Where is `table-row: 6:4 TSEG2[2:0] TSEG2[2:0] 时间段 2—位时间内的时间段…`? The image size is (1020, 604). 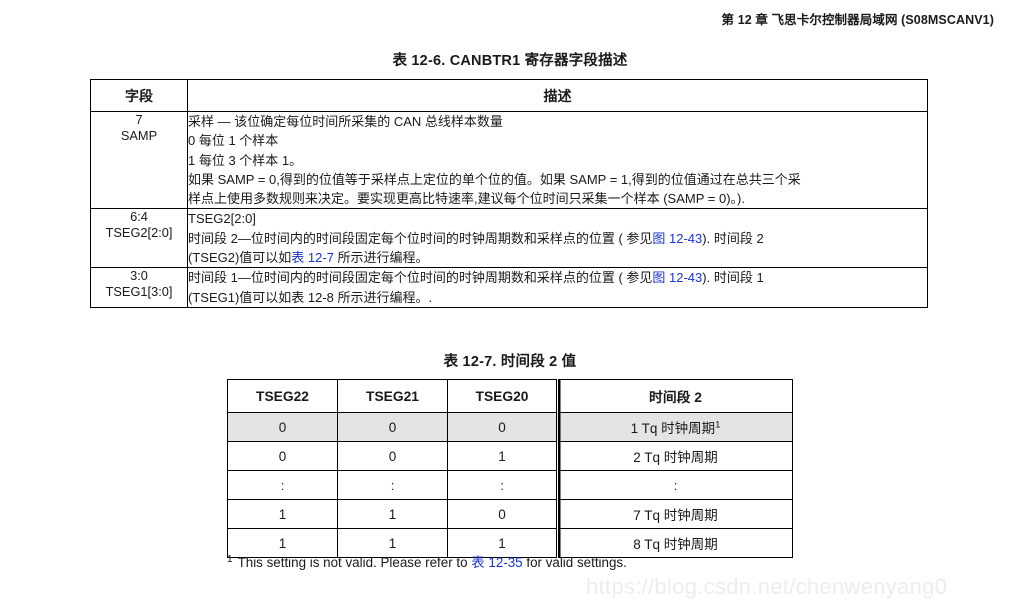 table-row: 6:4 TSEG2[2:0] TSEG2[2:0] 时间段 2—位时间内的时间段… is located at coordinates (509, 238).